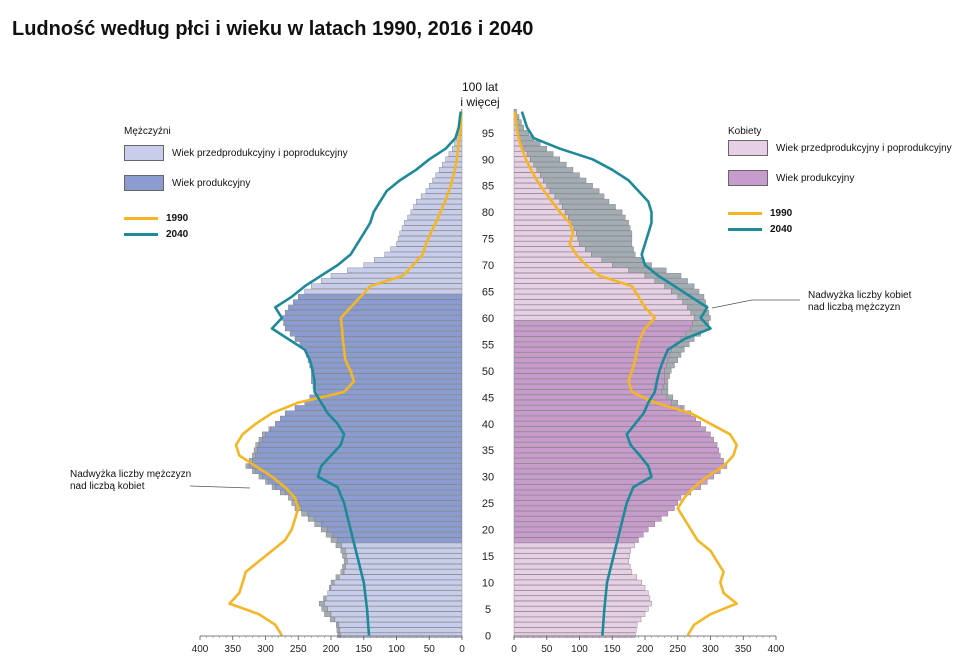  What do you see at coordinates (488, 398) in the screenshot?
I see `age-tick-label-45: 45` at bounding box center [488, 398].